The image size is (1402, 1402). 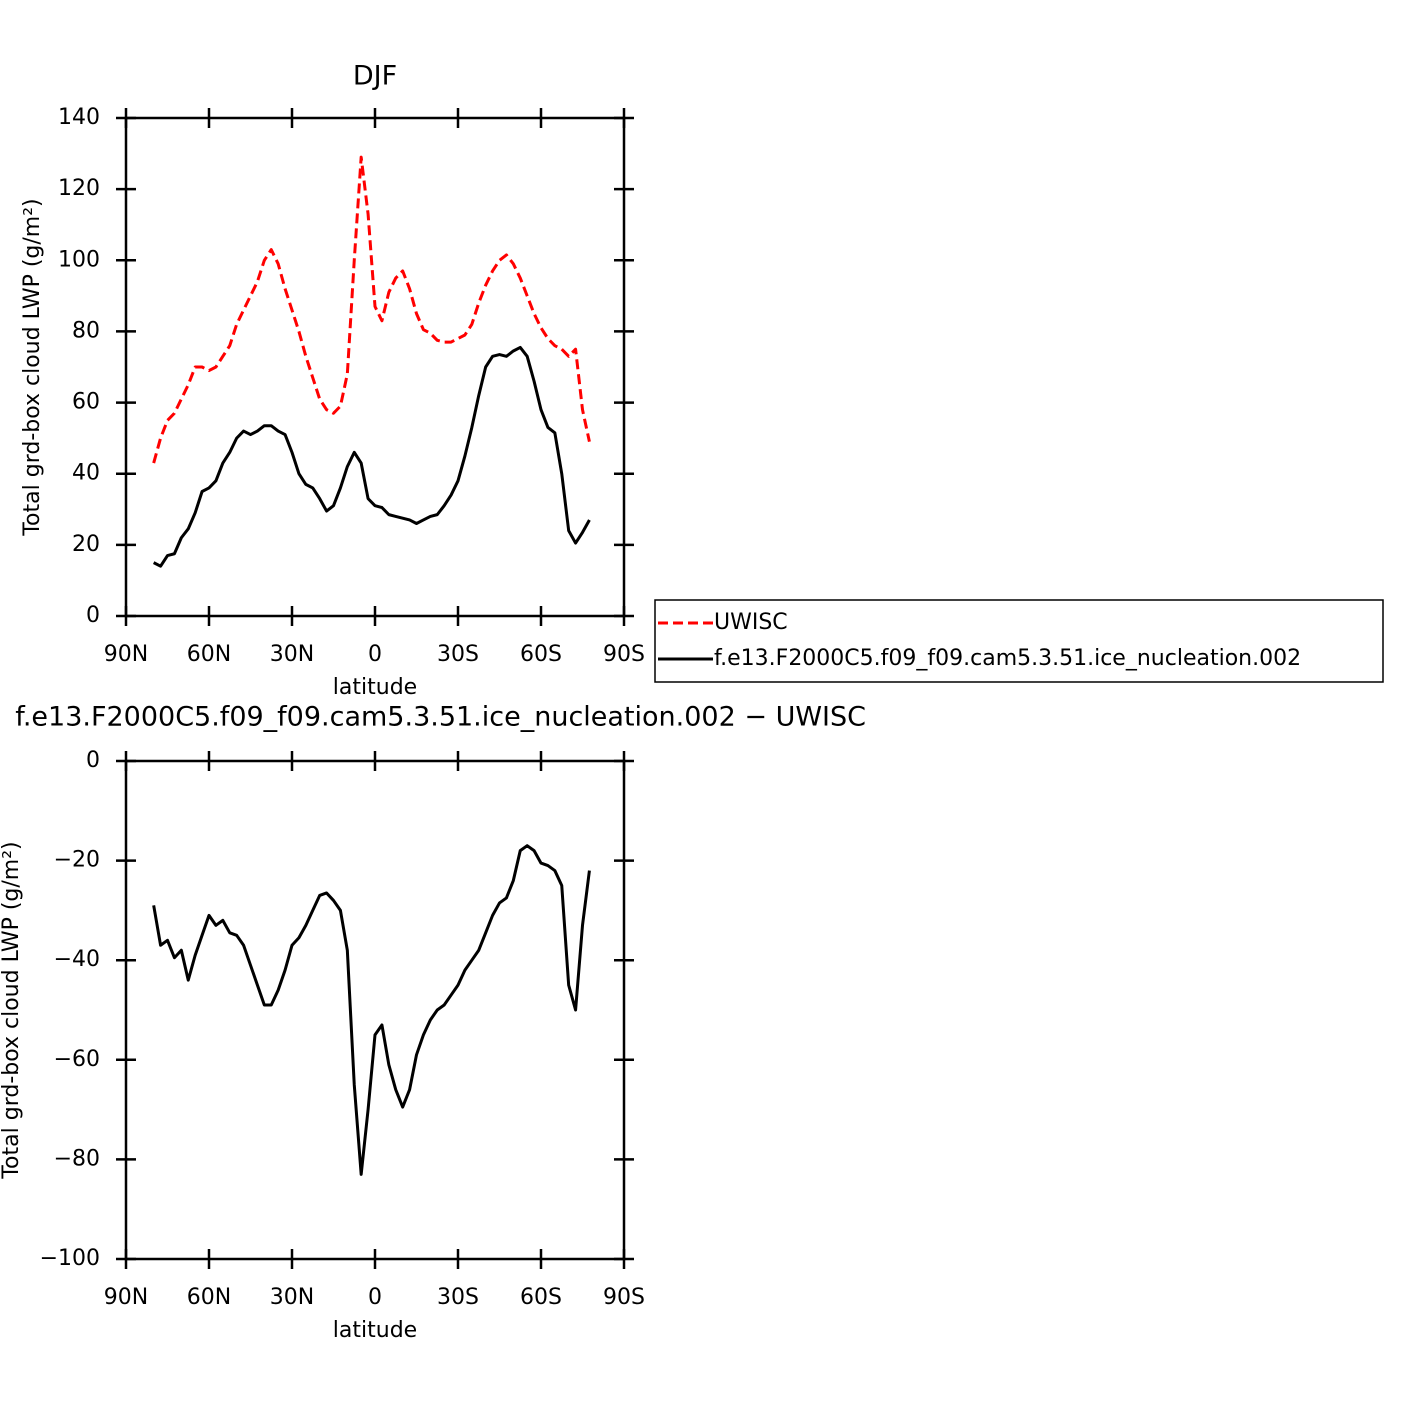 What do you see at coordinates (79, 188) in the screenshot?
I see `y-tick-label: 120` at bounding box center [79, 188].